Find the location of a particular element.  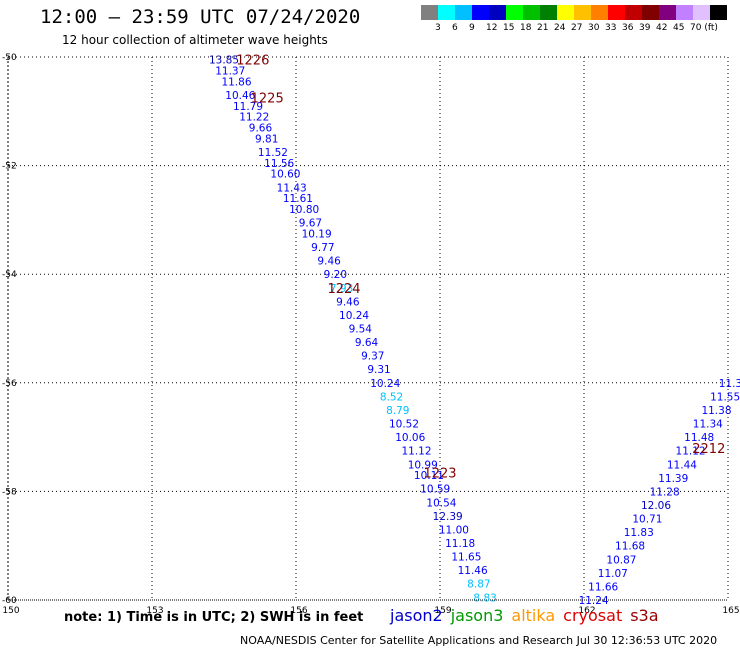

y-tick-label: -58 is located at coordinates (9, 492).